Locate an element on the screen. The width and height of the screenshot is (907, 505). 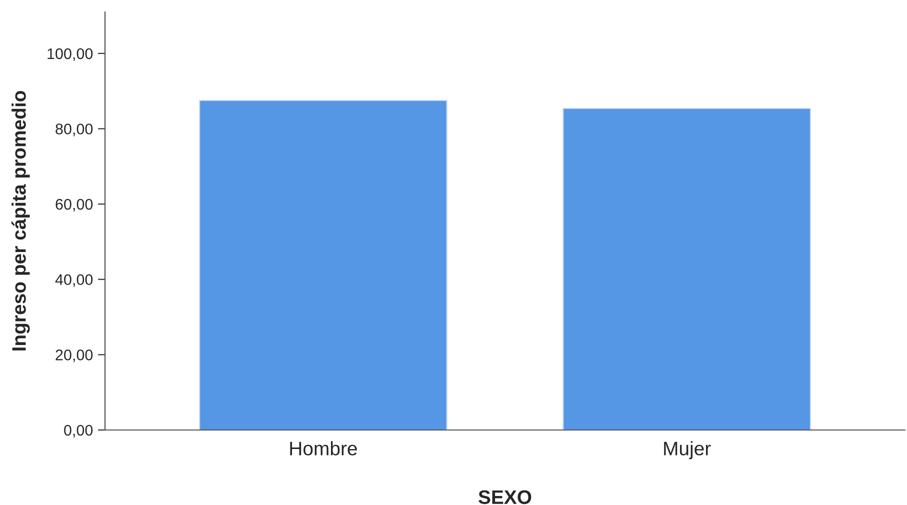
y-axis-title: Ingreso per cápita promedio is located at coordinates (20, 220).